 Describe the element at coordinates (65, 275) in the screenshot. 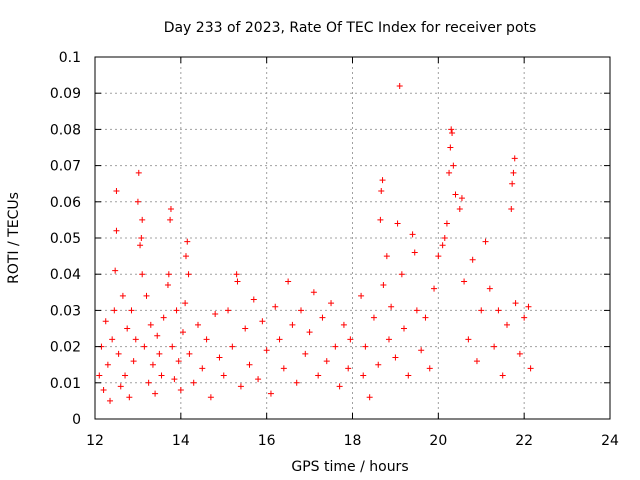

I see `y-tick-label: 0.04` at that location.